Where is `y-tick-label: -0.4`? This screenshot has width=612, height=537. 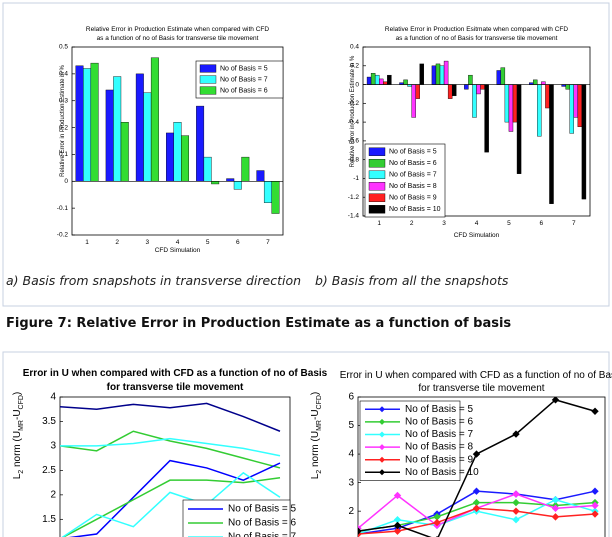
y-tick-label: -0.4 is located at coordinates (354, 122).